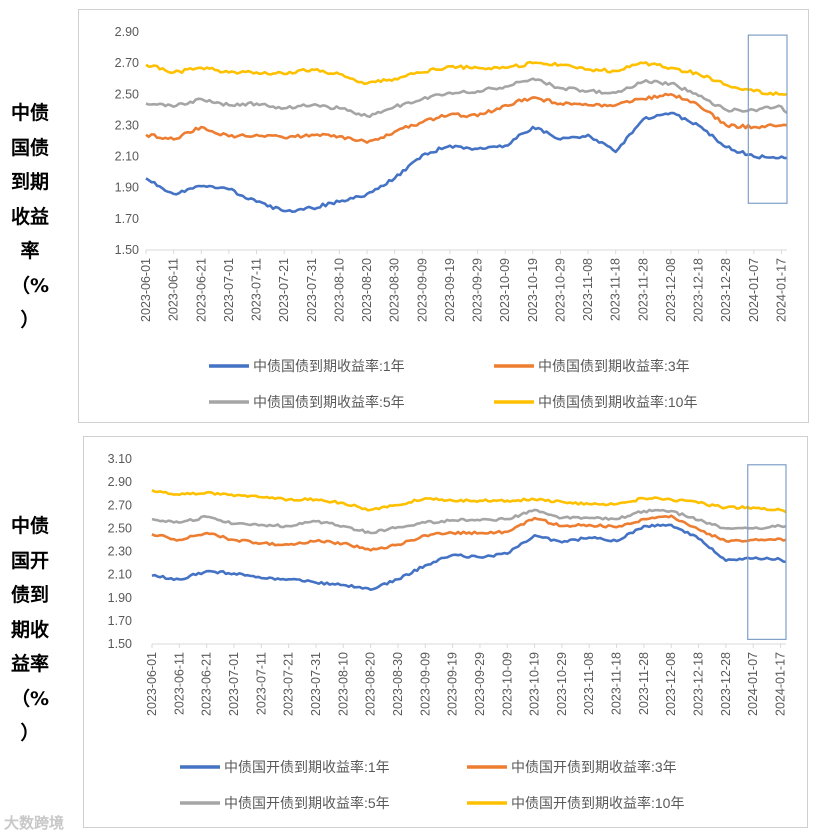  Describe the element at coordinates (597, 803) in the screenshot. I see `legend-label-10y: 中债国开债到期收益率:10年` at that location.